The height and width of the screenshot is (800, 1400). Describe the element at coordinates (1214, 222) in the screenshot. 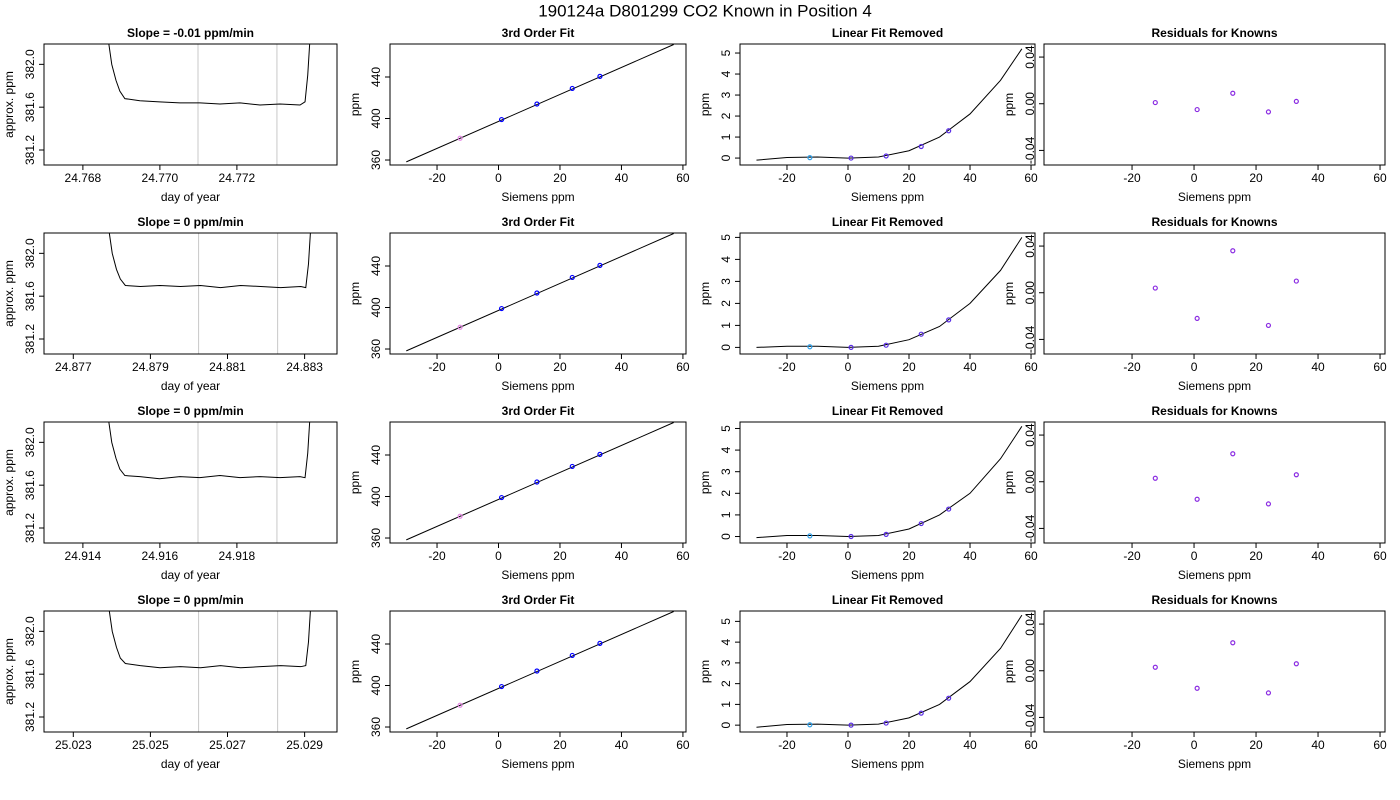

I see `panel-title: Residuals for Knowns` at that location.